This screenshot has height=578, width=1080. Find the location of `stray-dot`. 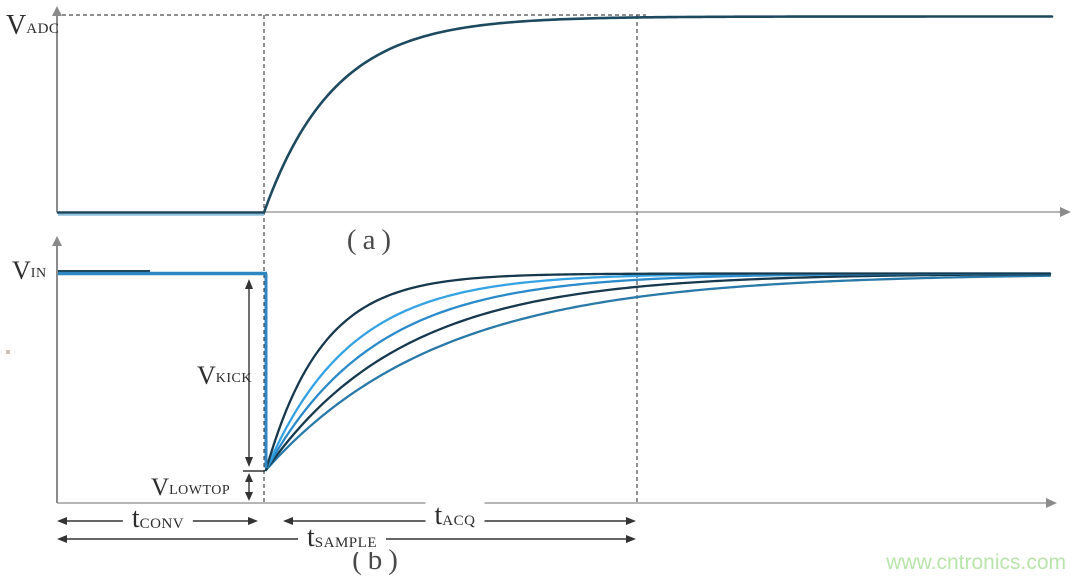

stray-dot is located at coordinates (8, 352).